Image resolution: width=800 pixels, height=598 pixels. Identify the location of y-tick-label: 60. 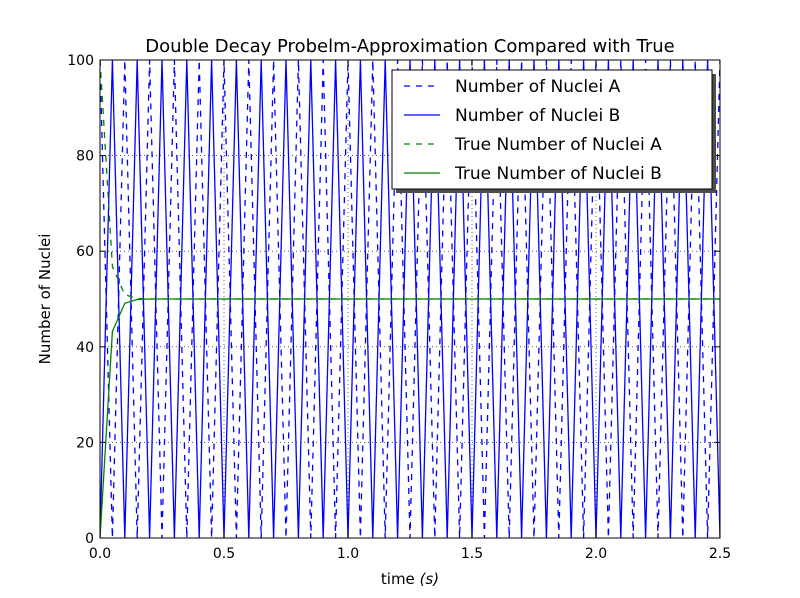
(85, 252).